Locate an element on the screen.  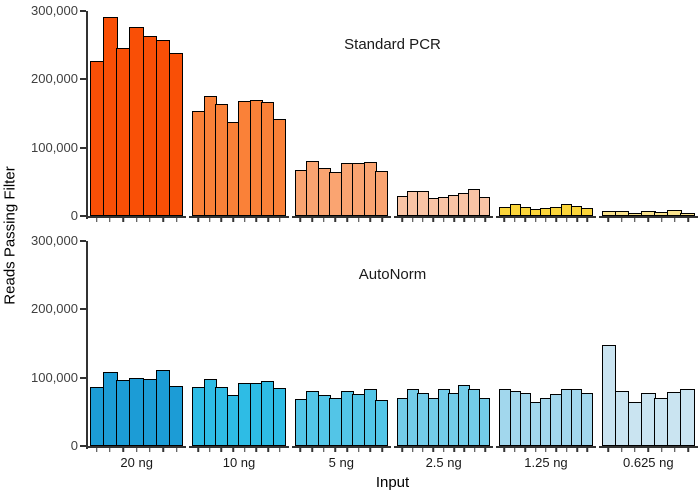
bar-group-10-ng is located at coordinates (239, 116).